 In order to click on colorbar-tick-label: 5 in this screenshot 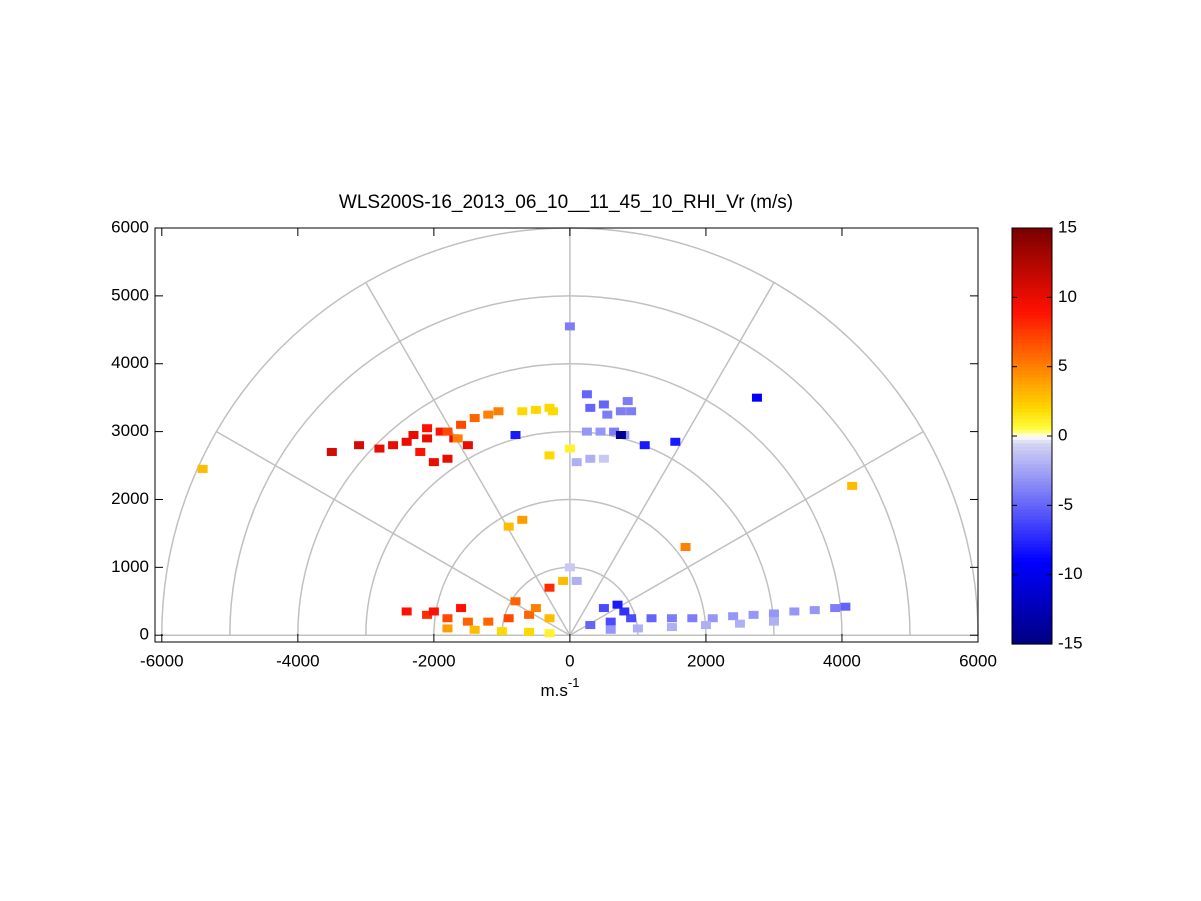, I will do `click(1062, 365)`.